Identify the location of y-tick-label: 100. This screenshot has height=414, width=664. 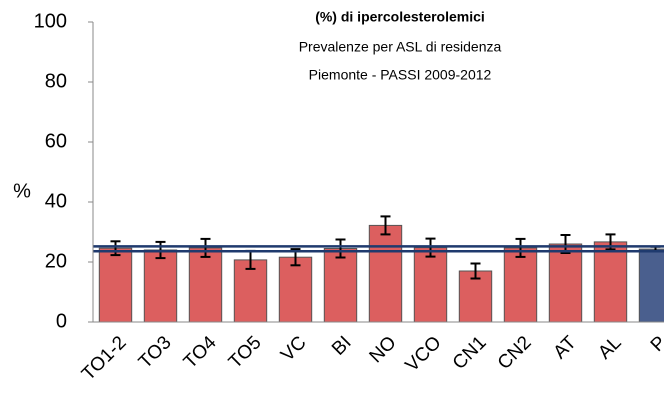
(50, 21).